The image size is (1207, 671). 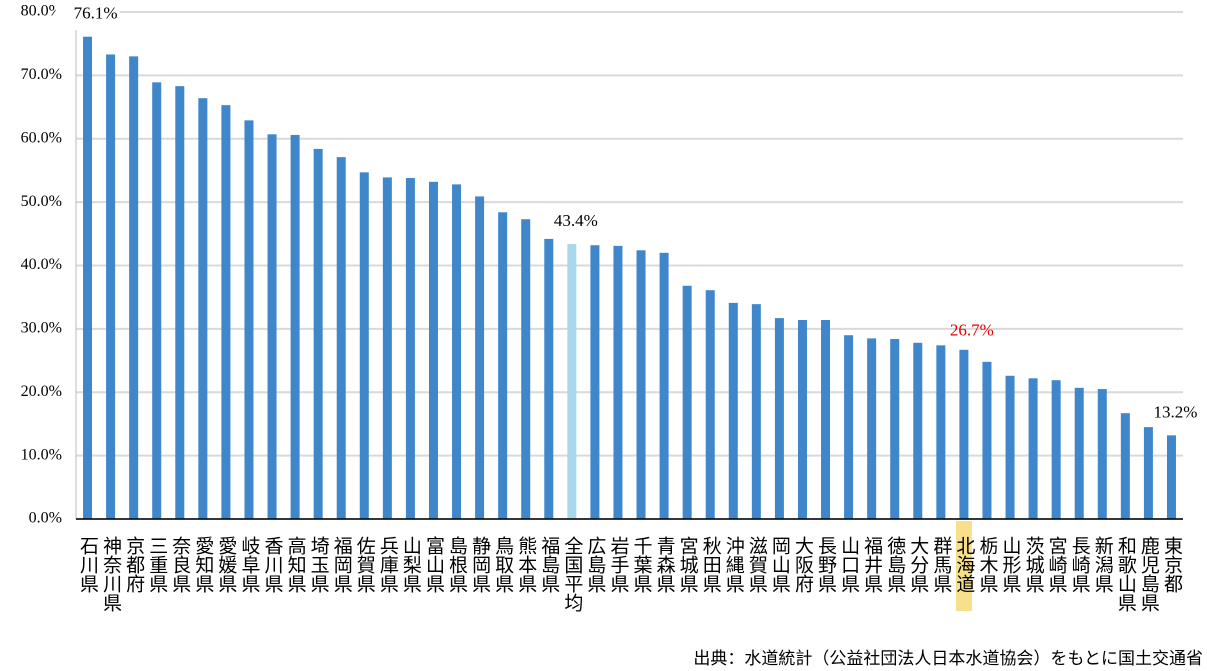 I want to click on x-tick-label: 熊本県, so click(x=526, y=564).